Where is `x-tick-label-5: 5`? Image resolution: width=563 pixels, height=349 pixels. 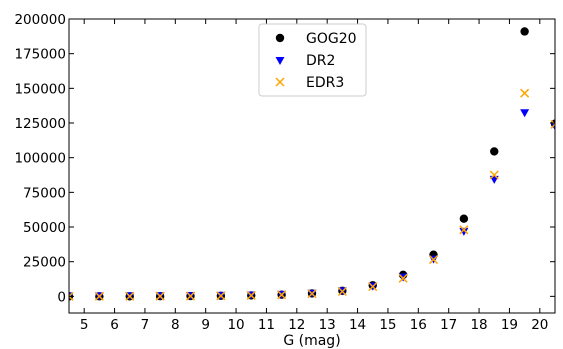 x-tick-label-5: 5 is located at coordinates (84, 325).